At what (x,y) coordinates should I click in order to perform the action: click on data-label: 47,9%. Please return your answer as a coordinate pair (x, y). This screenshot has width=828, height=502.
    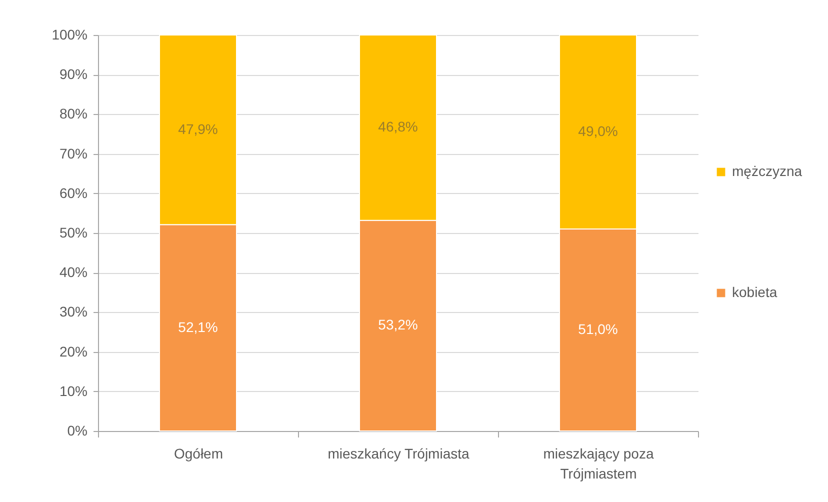
    Looking at the image, I should click on (198, 128).